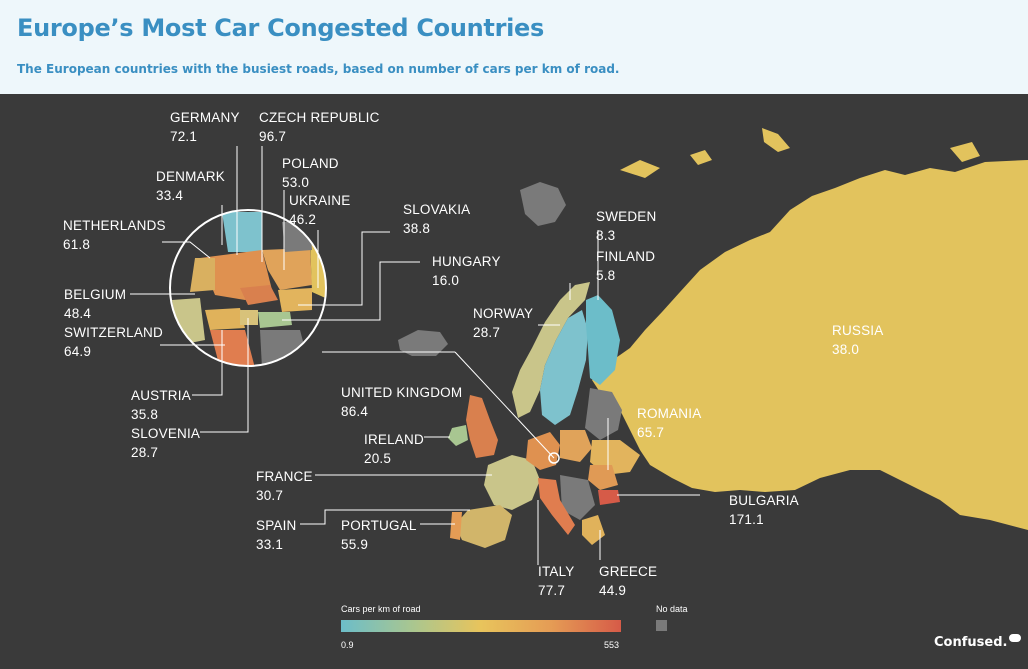  Describe the element at coordinates (381, 609) in the screenshot. I see `legend-title: Cars per km of road` at that location.